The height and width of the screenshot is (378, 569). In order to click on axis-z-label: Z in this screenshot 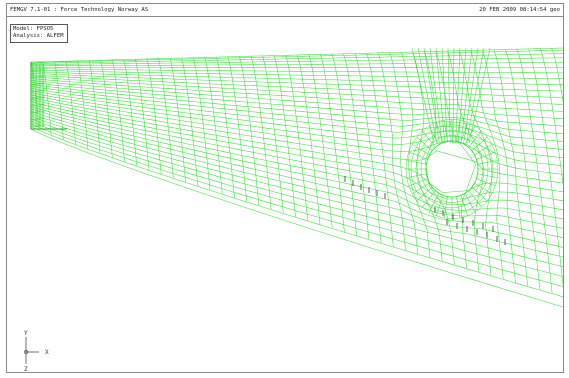, I will do `click(26, 369)`.